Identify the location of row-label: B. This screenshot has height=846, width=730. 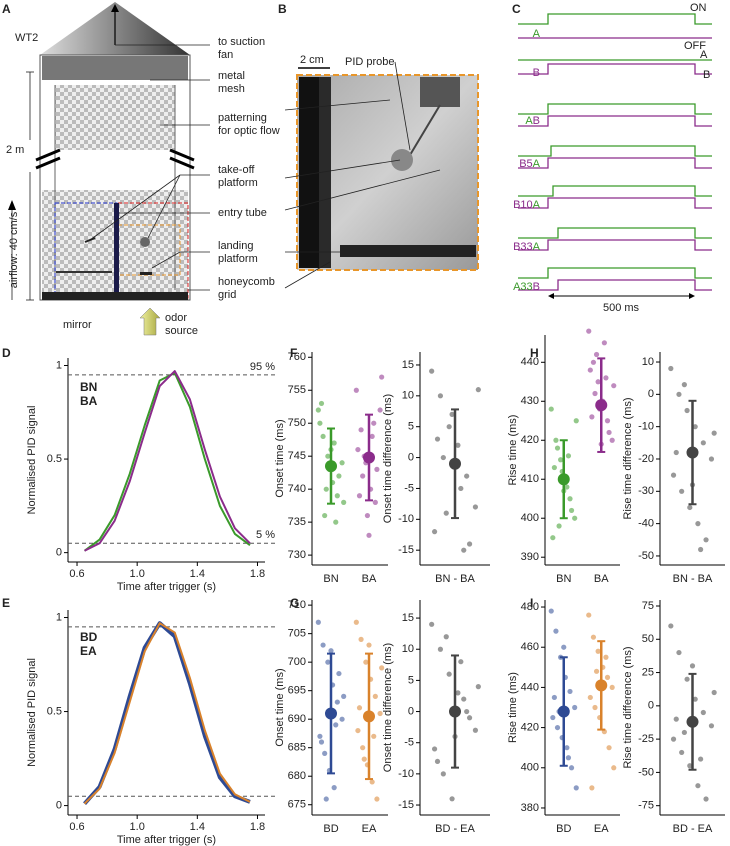
(536, 73).